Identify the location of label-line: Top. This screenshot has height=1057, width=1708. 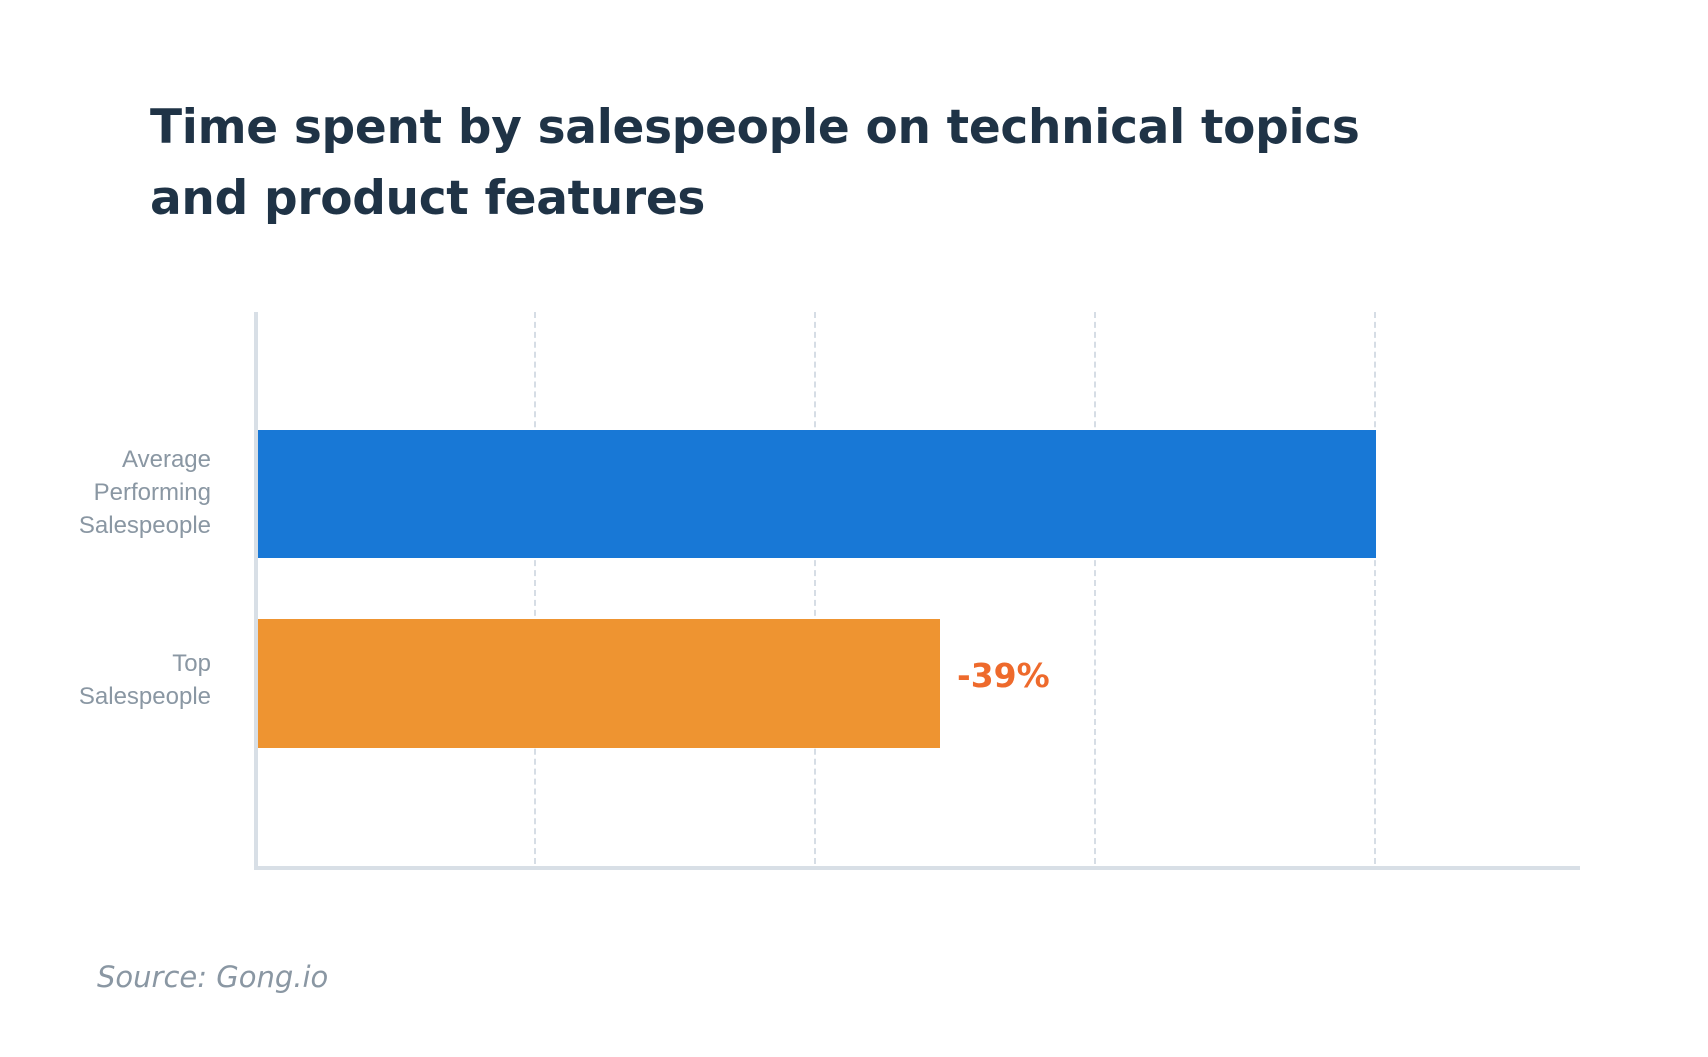
(191, 663).